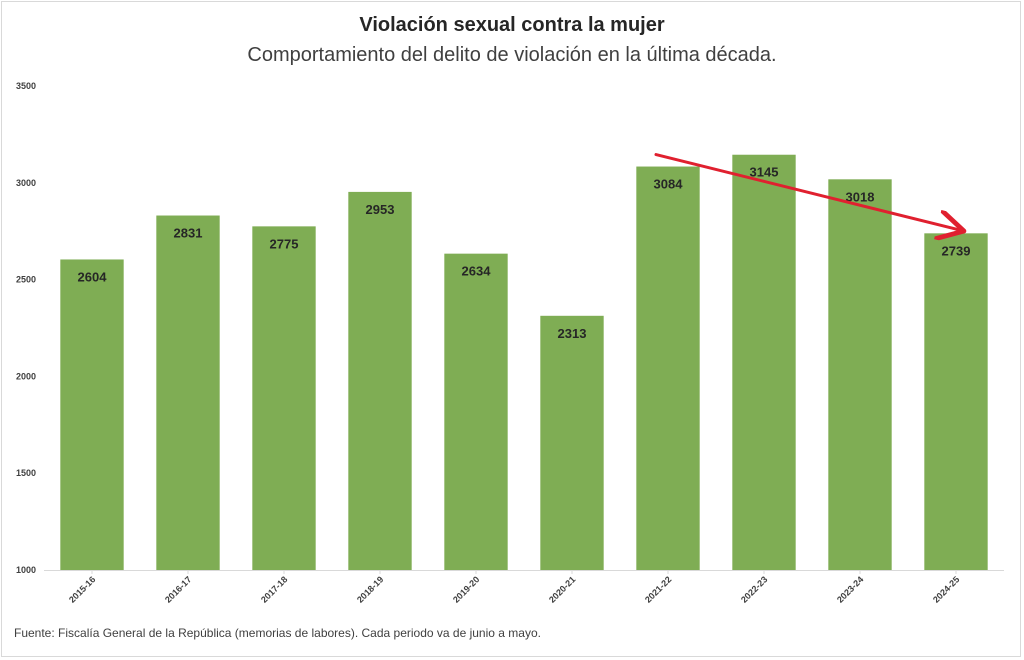 The width and height of the screenshot is (1024, 660). Describe the element at coordinates (26, 328) in the screenshot. I see `y-axis: 1000 1500 2000 2500 3000 3500` at that location.